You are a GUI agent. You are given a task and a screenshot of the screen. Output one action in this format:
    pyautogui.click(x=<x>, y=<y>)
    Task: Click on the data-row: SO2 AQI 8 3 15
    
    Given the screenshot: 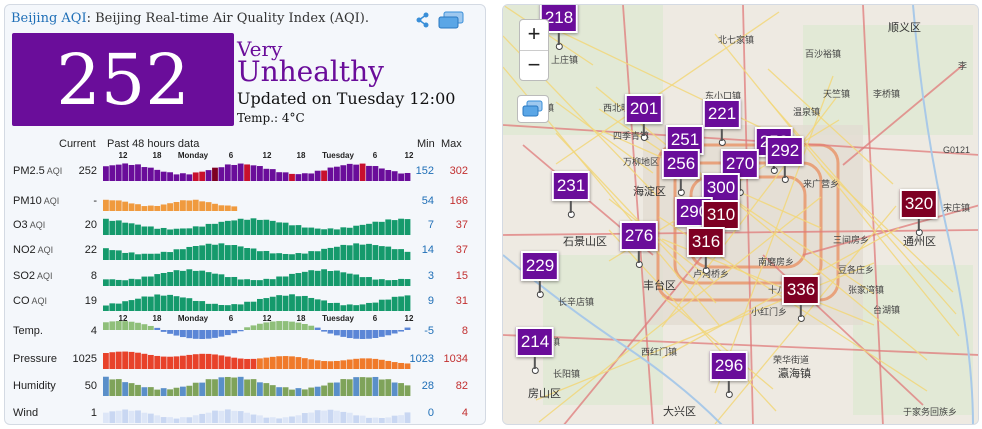 What is the action you would take?
    pyautogui.click(x=245, y=275)
    